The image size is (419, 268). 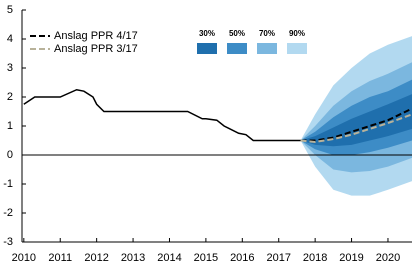 I want to click on x-tick-label: 2016, so click(x=242, y=258).